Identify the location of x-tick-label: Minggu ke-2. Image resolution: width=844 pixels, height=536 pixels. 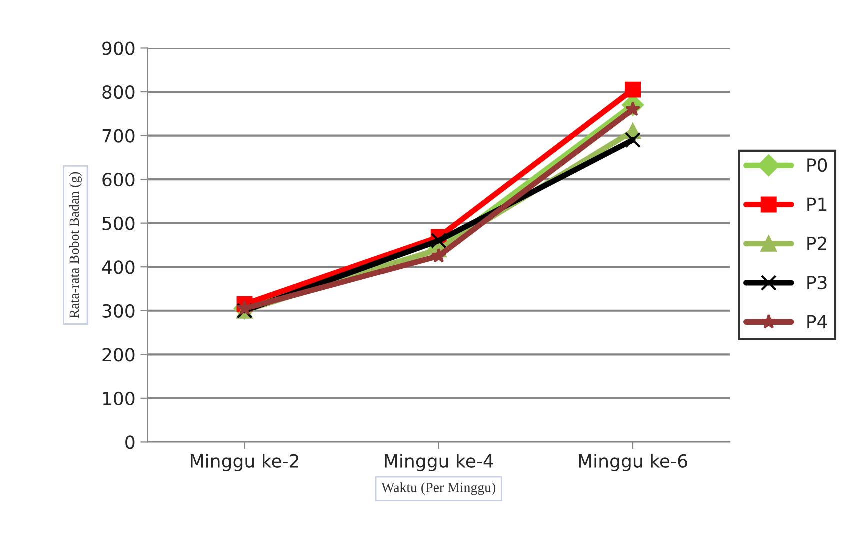
(244, 463).